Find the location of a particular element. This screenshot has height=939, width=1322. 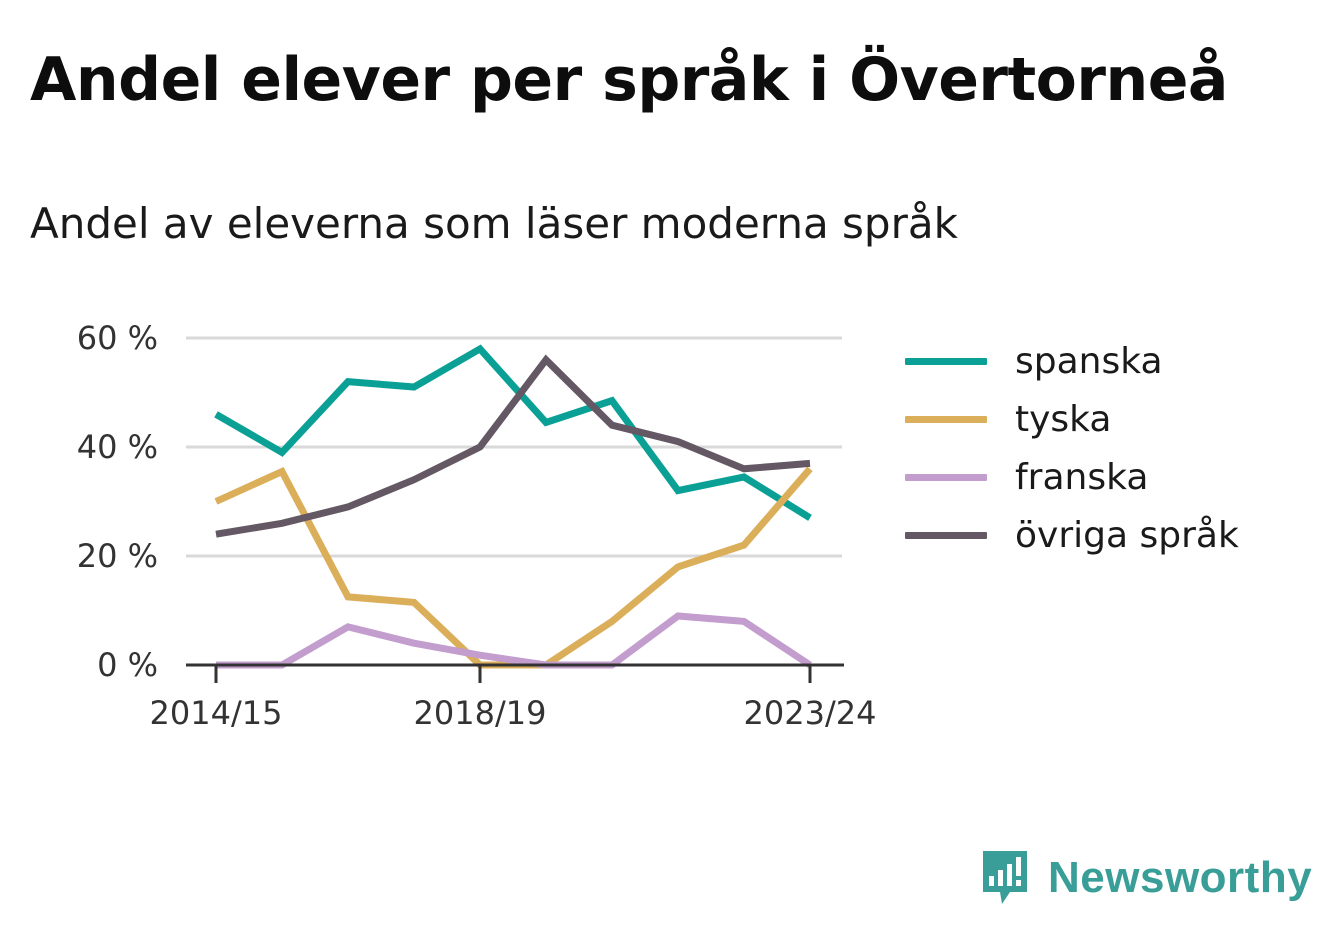

y-tick-label: 40 % is located at coordinates (117, 447).